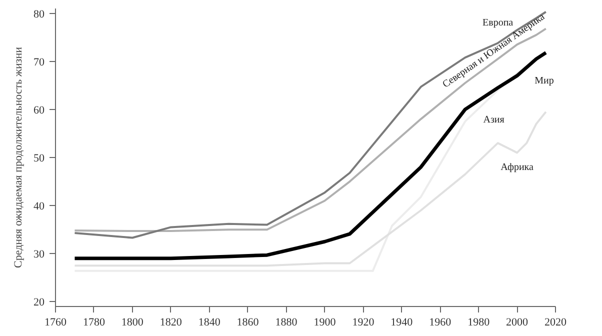  I want to click on x-tick-label: 1940, so click(402, 322).